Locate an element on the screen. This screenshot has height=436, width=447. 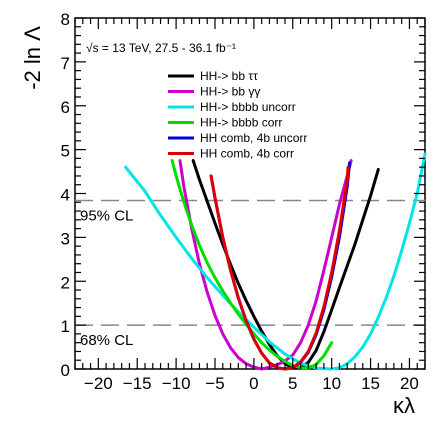
legend-entry-3: HH-> bbbb corr is located at coordinates (241, 123).